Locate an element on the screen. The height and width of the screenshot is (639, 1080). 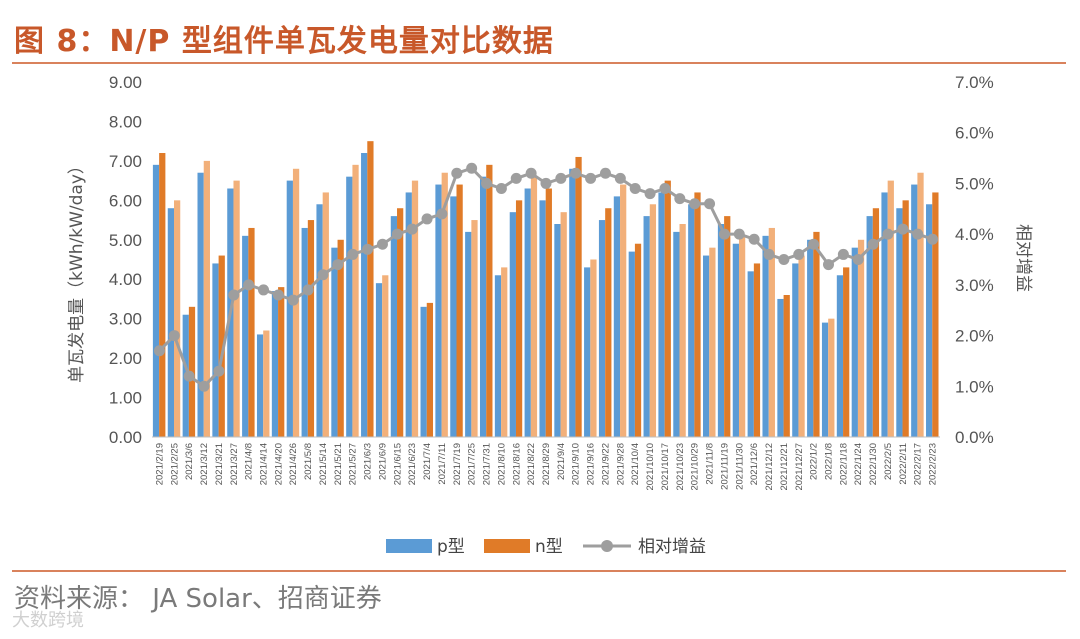
y-axis-ticks: 0.00 1.00 2.00 3.00 4.00 5.00 6.00 7.00 8.00 9.00 is located at coordinates (125, 260).